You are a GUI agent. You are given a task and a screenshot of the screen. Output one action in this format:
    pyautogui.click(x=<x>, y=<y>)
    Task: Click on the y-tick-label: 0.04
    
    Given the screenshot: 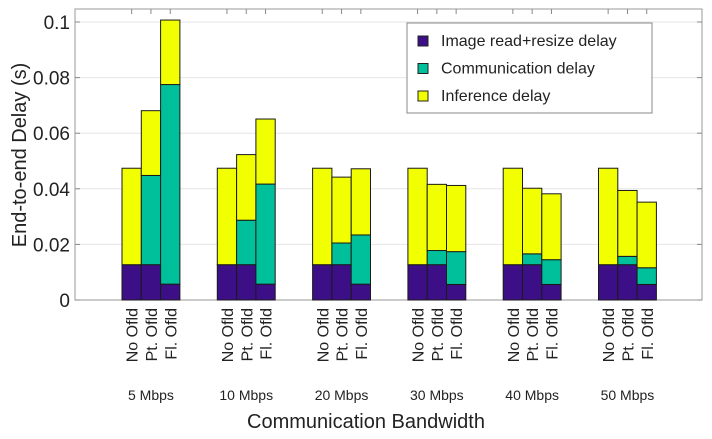 What is the action you would take?
    pyautogui.click(x=51, y=190)
    